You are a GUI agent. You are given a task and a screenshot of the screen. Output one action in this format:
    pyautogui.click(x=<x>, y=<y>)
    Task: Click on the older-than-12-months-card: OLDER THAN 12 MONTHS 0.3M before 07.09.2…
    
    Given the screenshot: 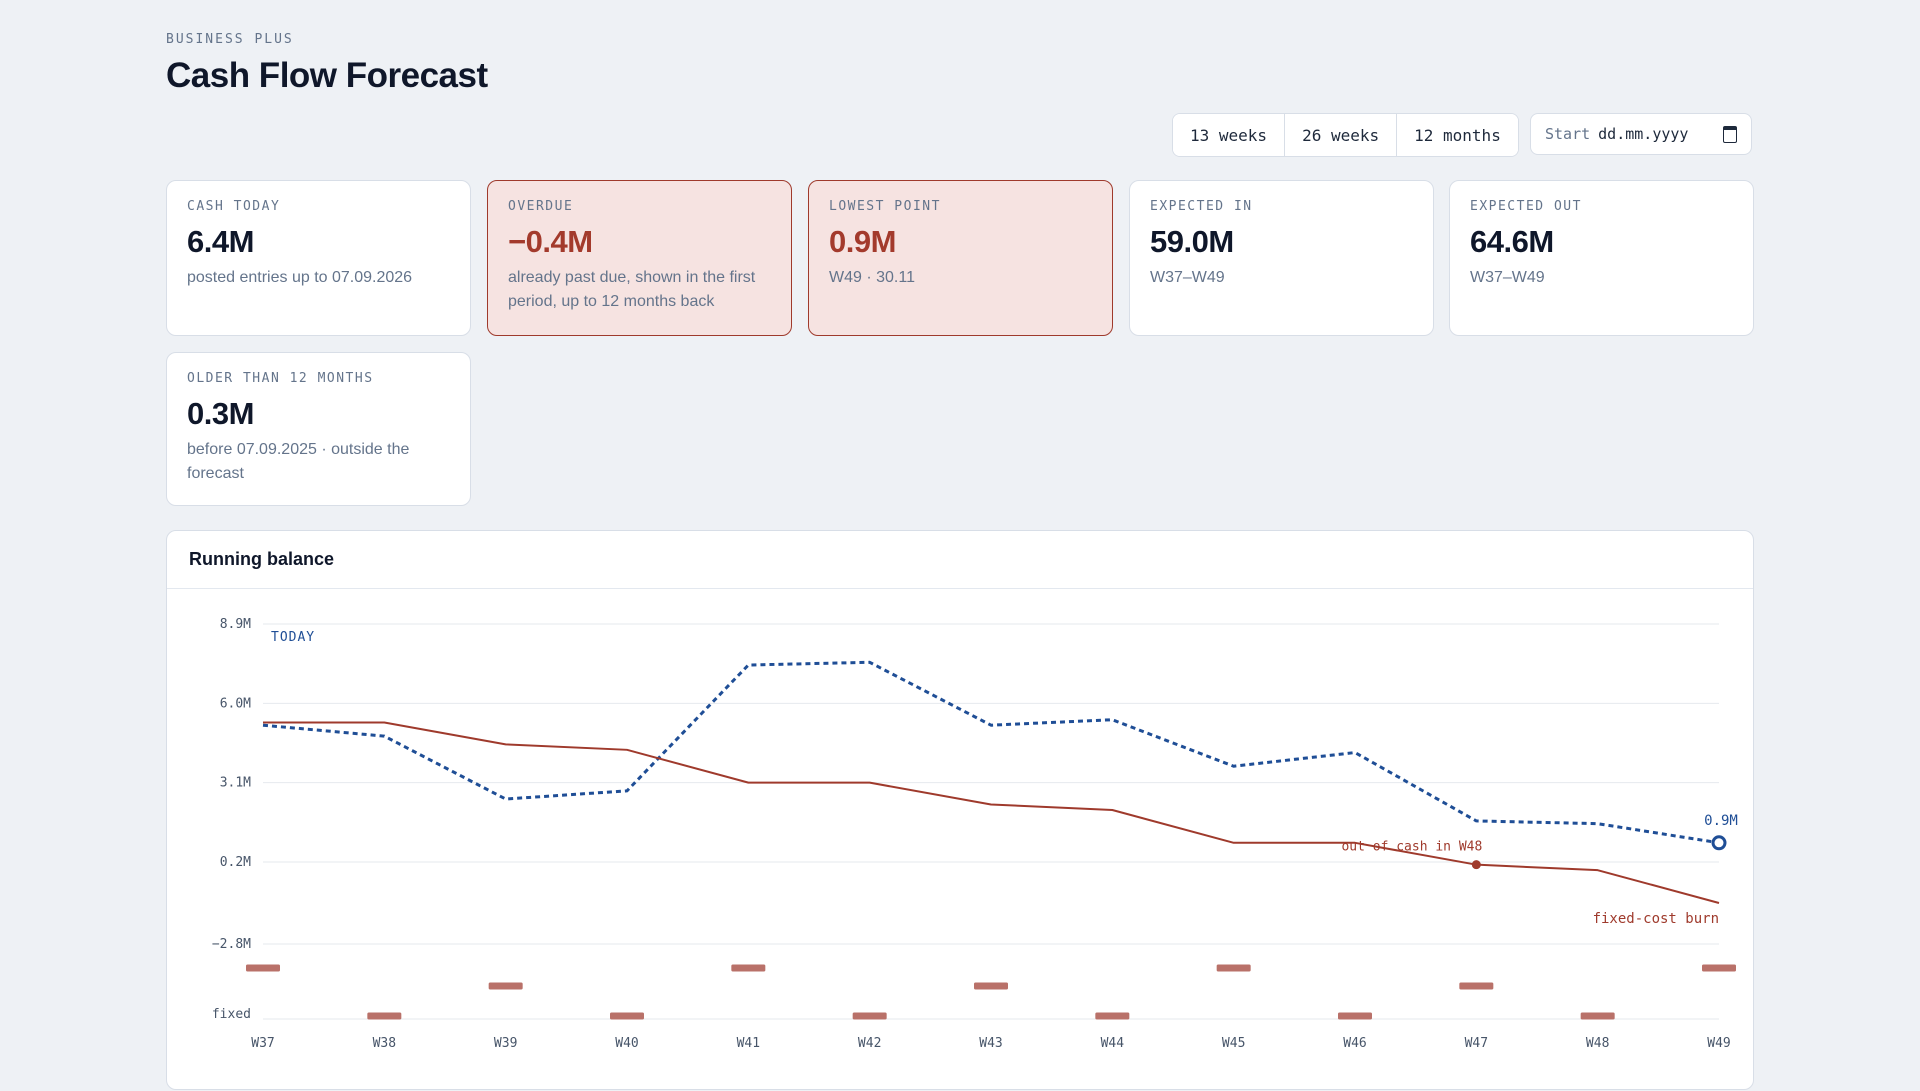 What is the action you would take?
    pyautogui.click(x=318, y=429)
    